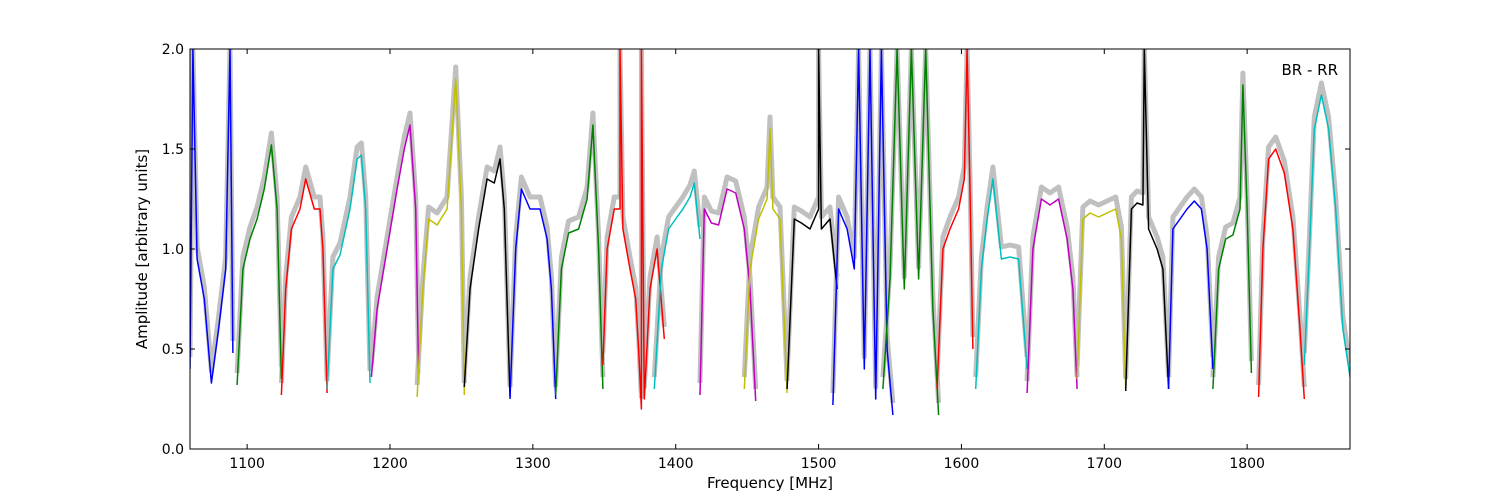 This screenshot has width=1500, height=500. What do you see at coordinates (142, 249) in the screenshot?
I see `y-axis-label: Amplitude [arbitrary units]` at bounding box center [142, 249].